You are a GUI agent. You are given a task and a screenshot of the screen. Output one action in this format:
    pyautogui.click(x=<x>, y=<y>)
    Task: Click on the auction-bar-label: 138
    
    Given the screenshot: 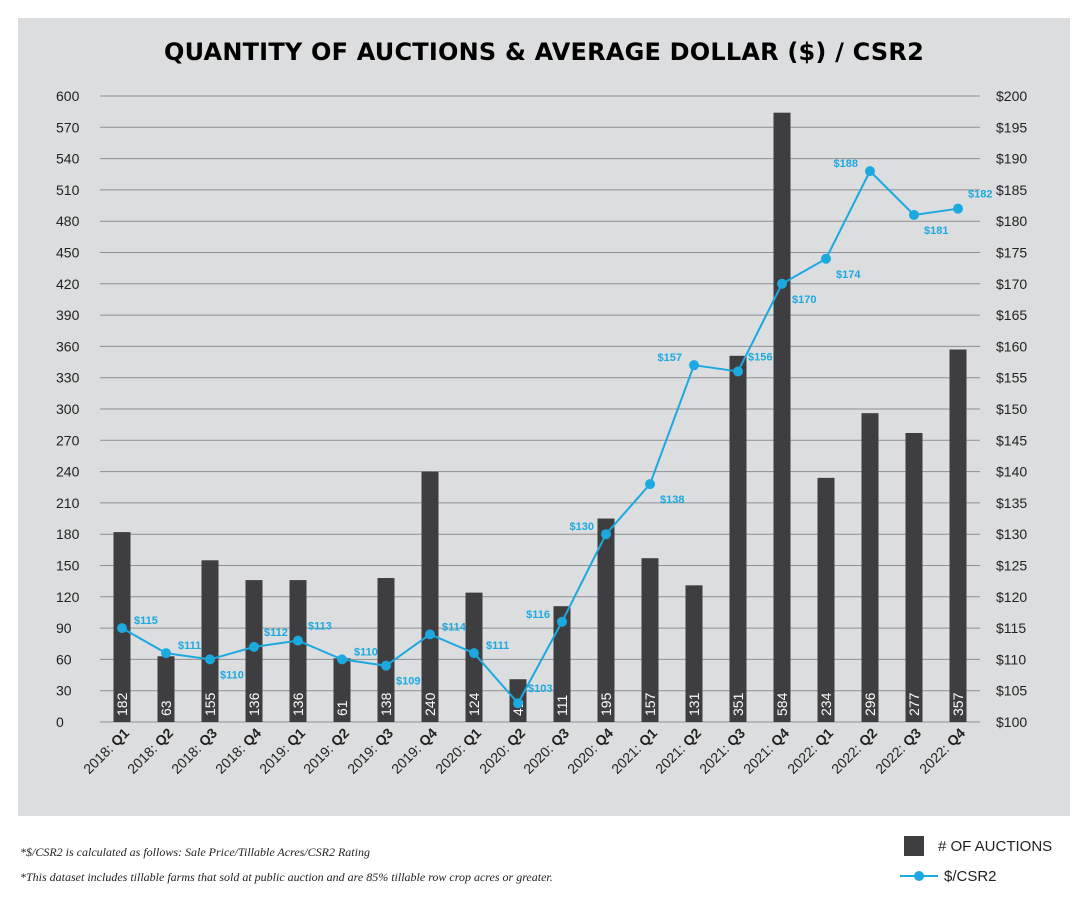 What is the action you would take?
    pyautogui.click(x=386, y=704)
    